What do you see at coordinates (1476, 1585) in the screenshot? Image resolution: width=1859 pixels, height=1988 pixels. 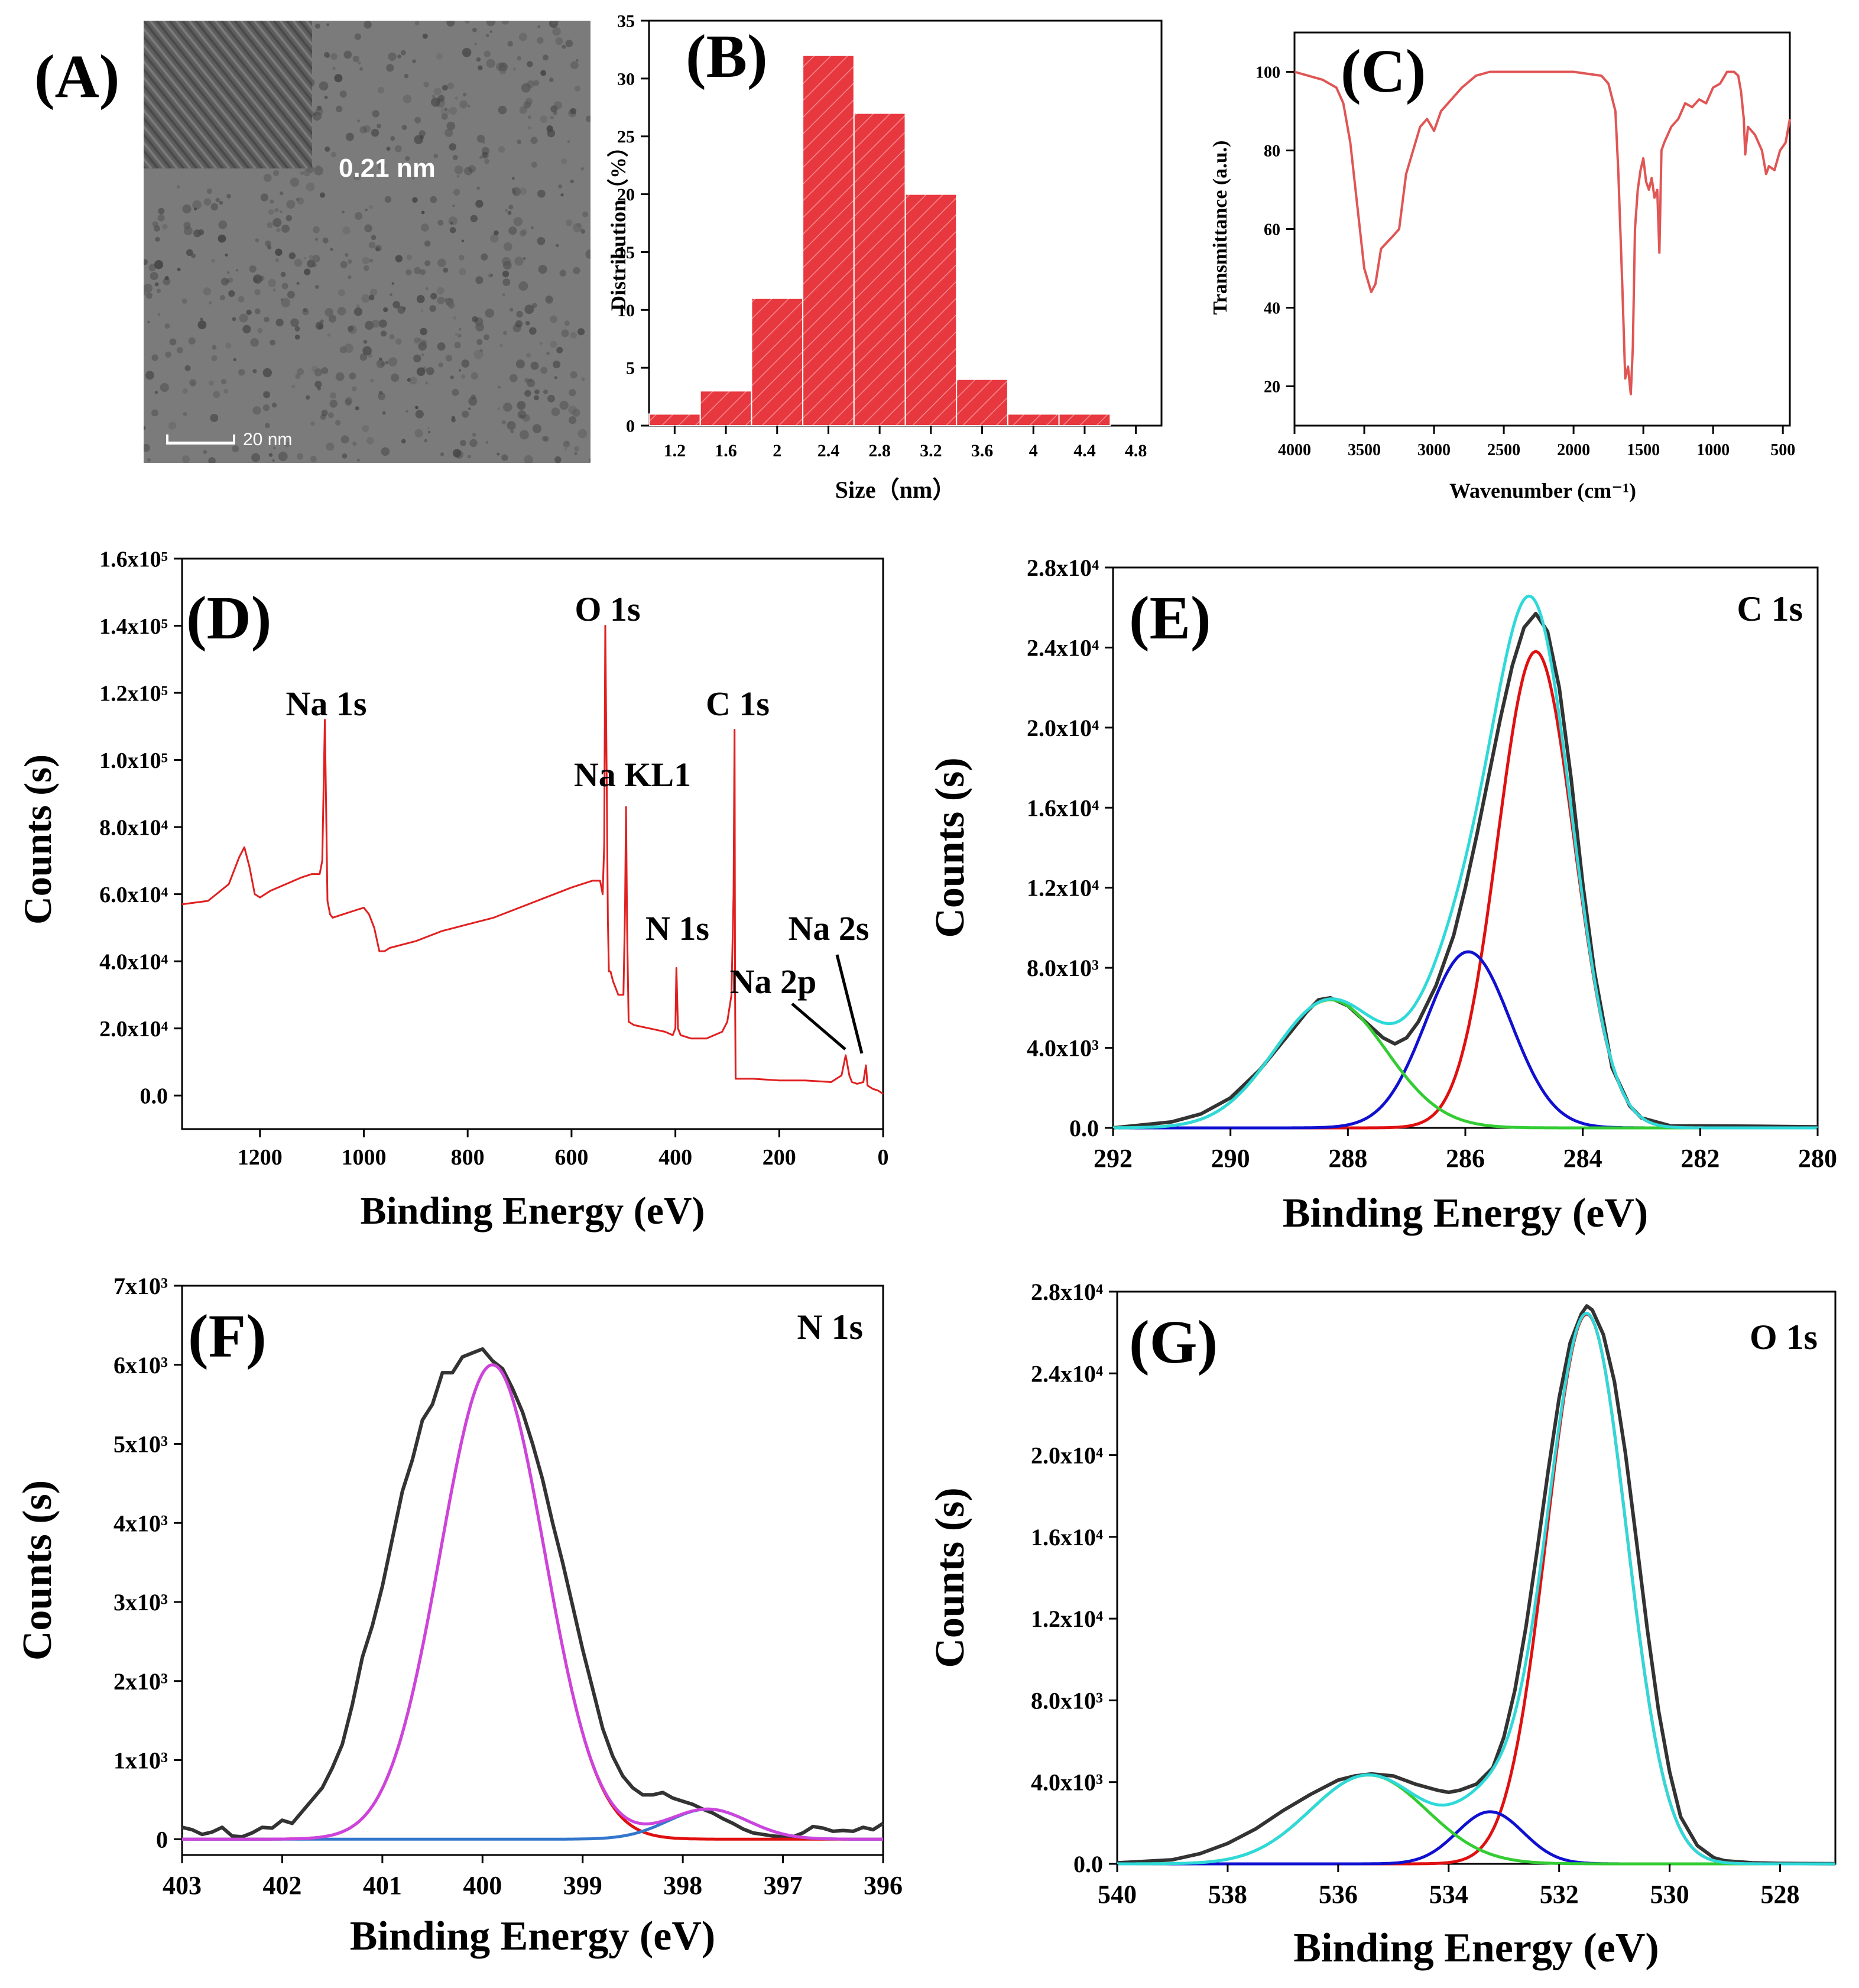 I see `g-raw-data-line` at bounding box center [1476, 1585].